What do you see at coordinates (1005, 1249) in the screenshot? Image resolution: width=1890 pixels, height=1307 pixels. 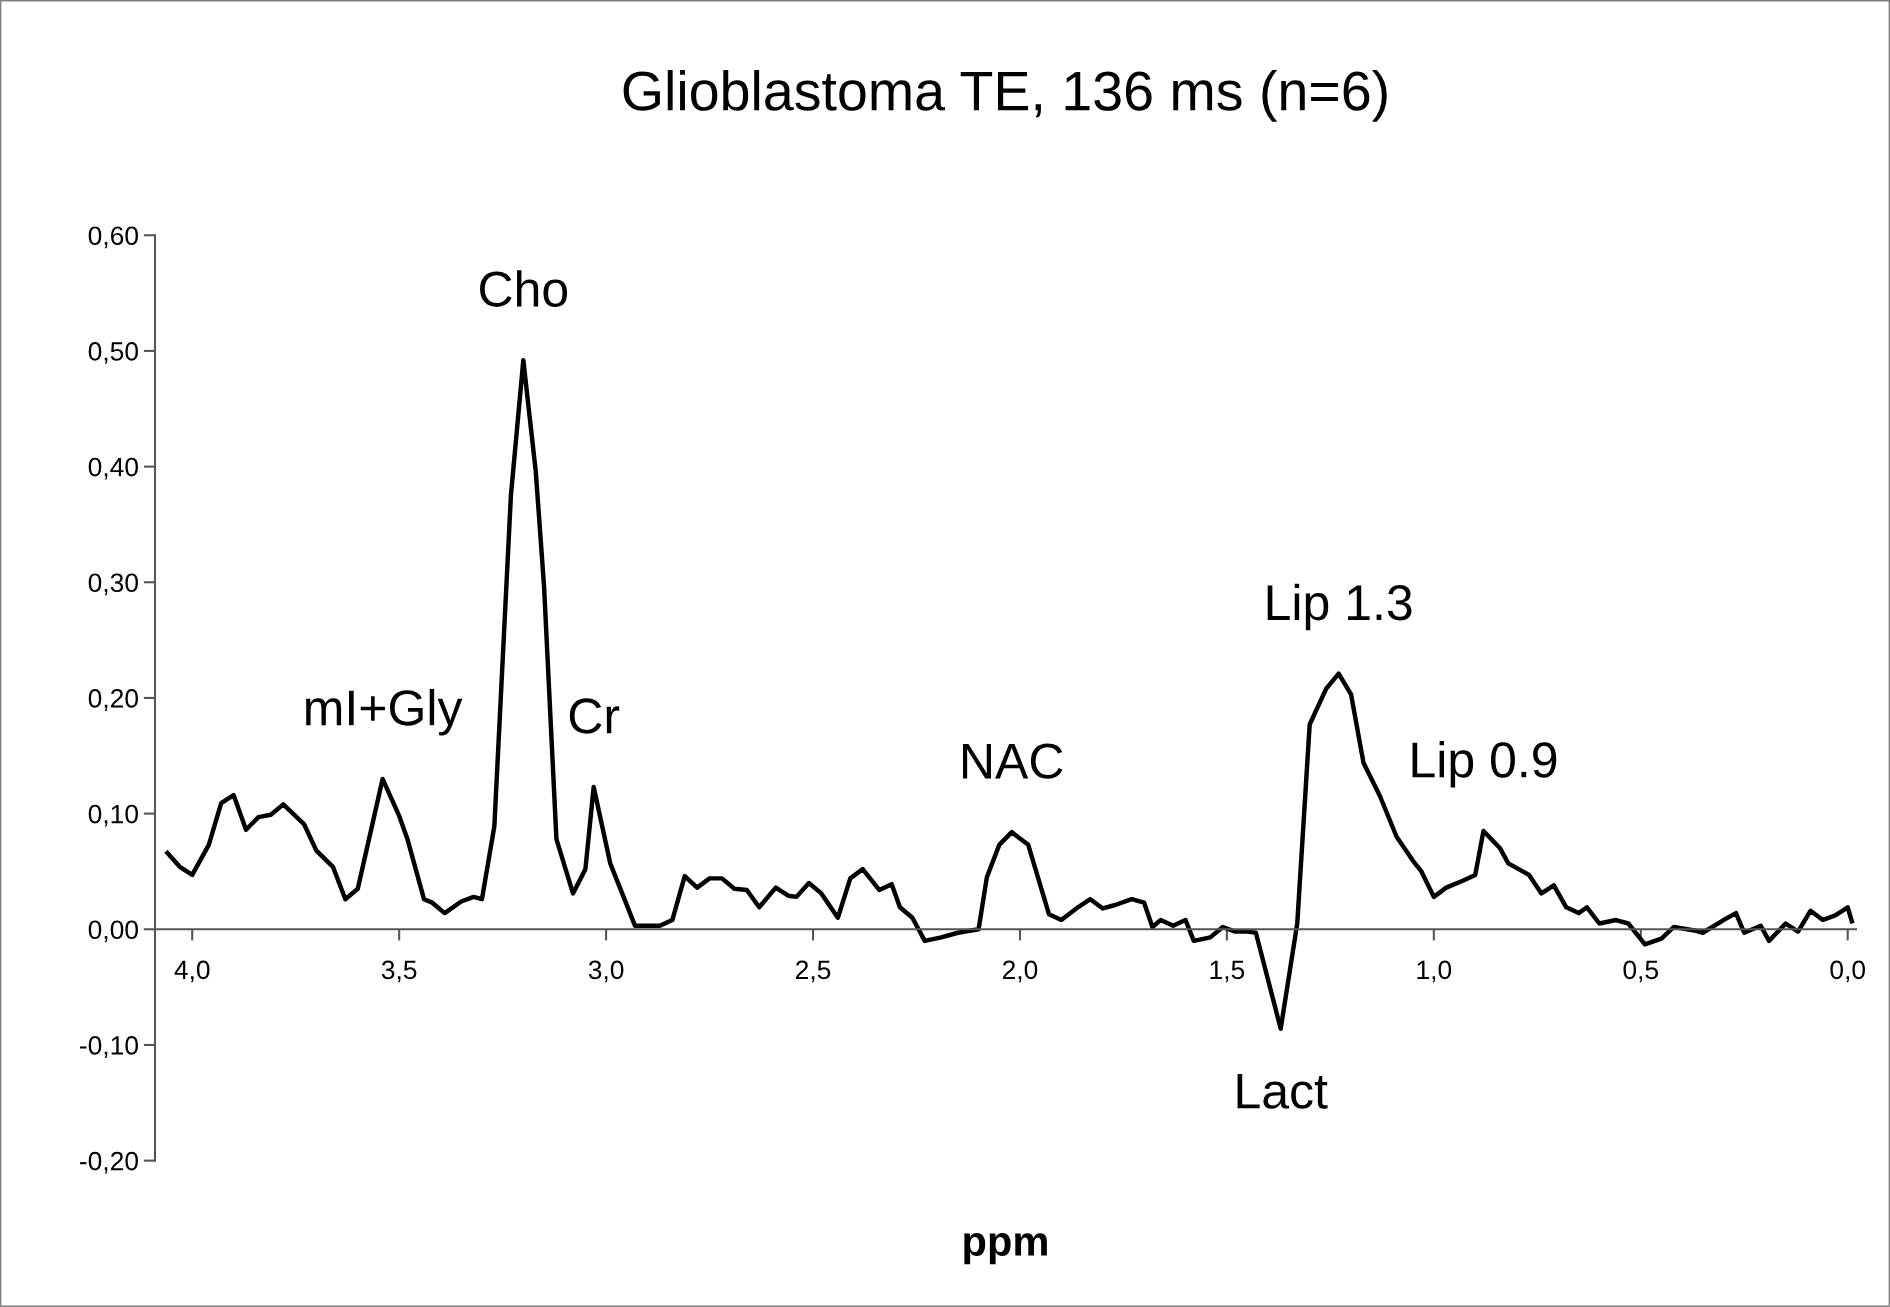 I see `x-axis-title: ppm` at bounding box center [1005, 1249].